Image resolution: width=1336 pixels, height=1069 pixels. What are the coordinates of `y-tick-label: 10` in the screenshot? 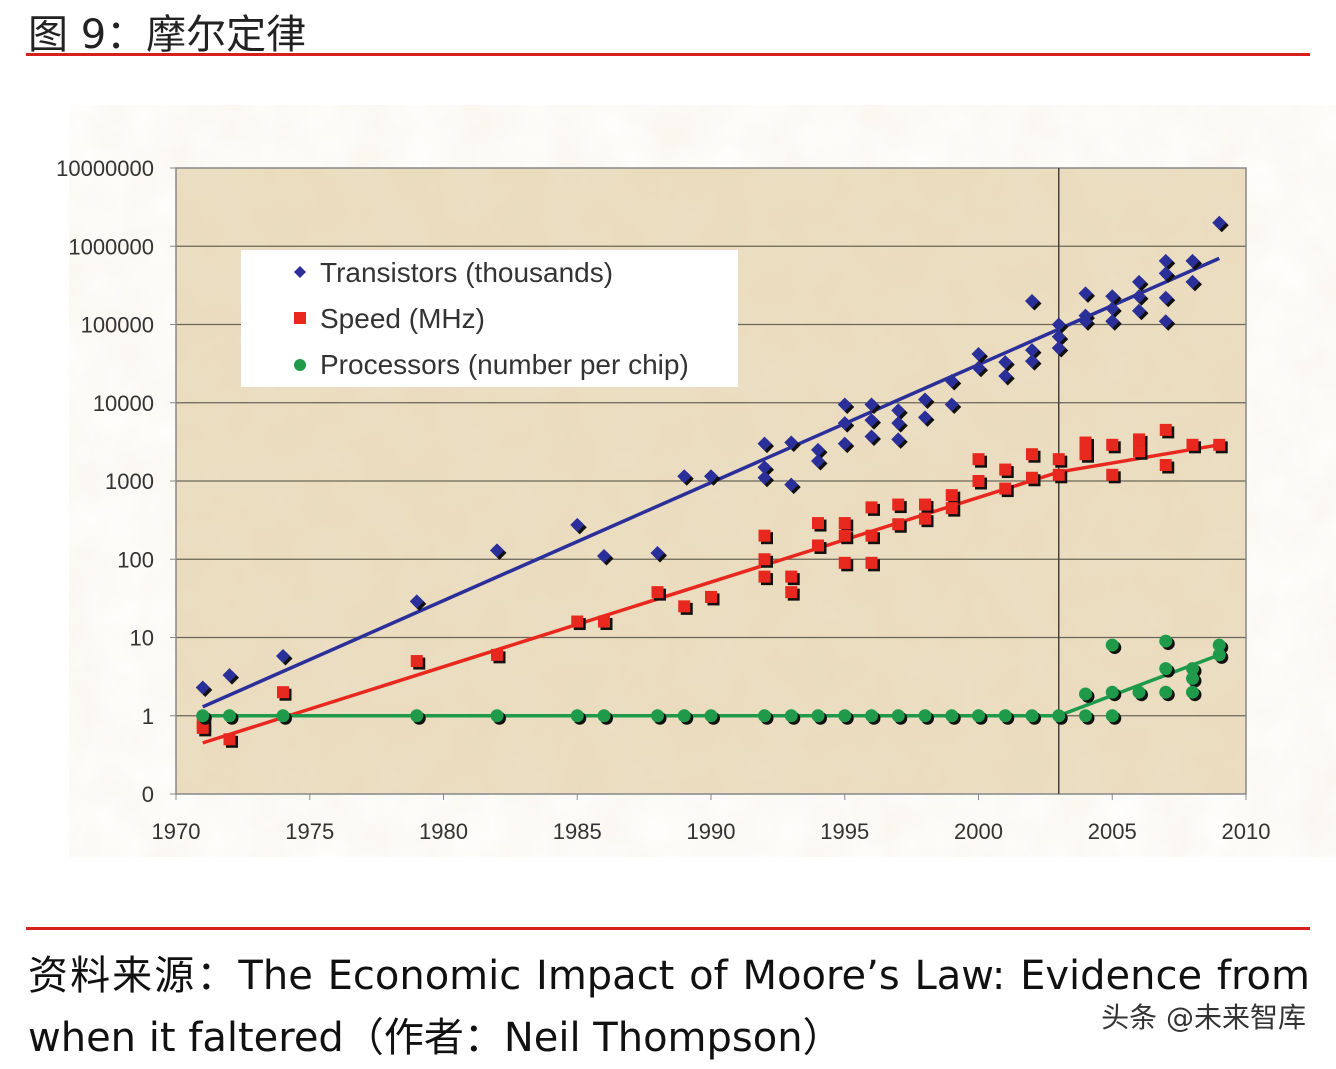 It's located at (142, 638).